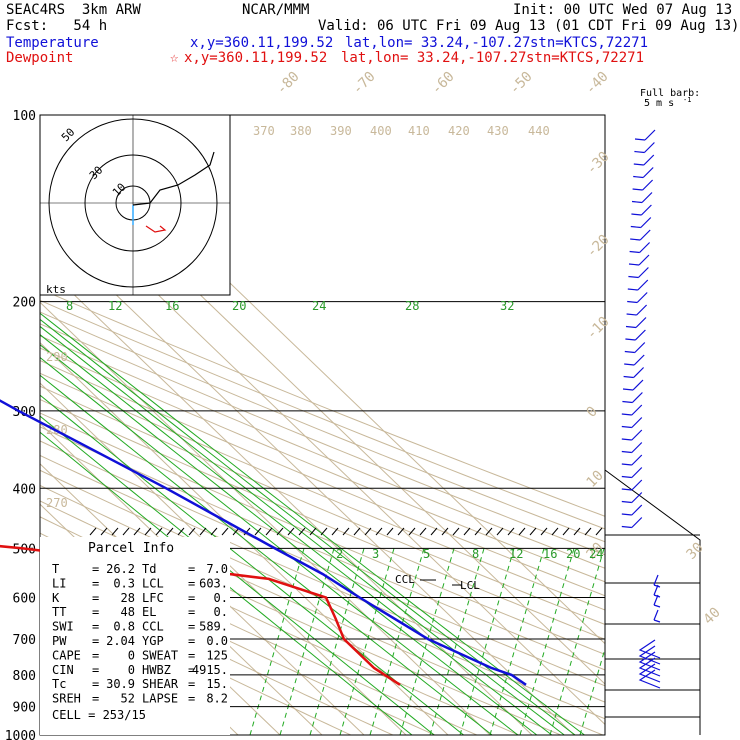  I want to click on plot-frame-extension, so click(652, 602).